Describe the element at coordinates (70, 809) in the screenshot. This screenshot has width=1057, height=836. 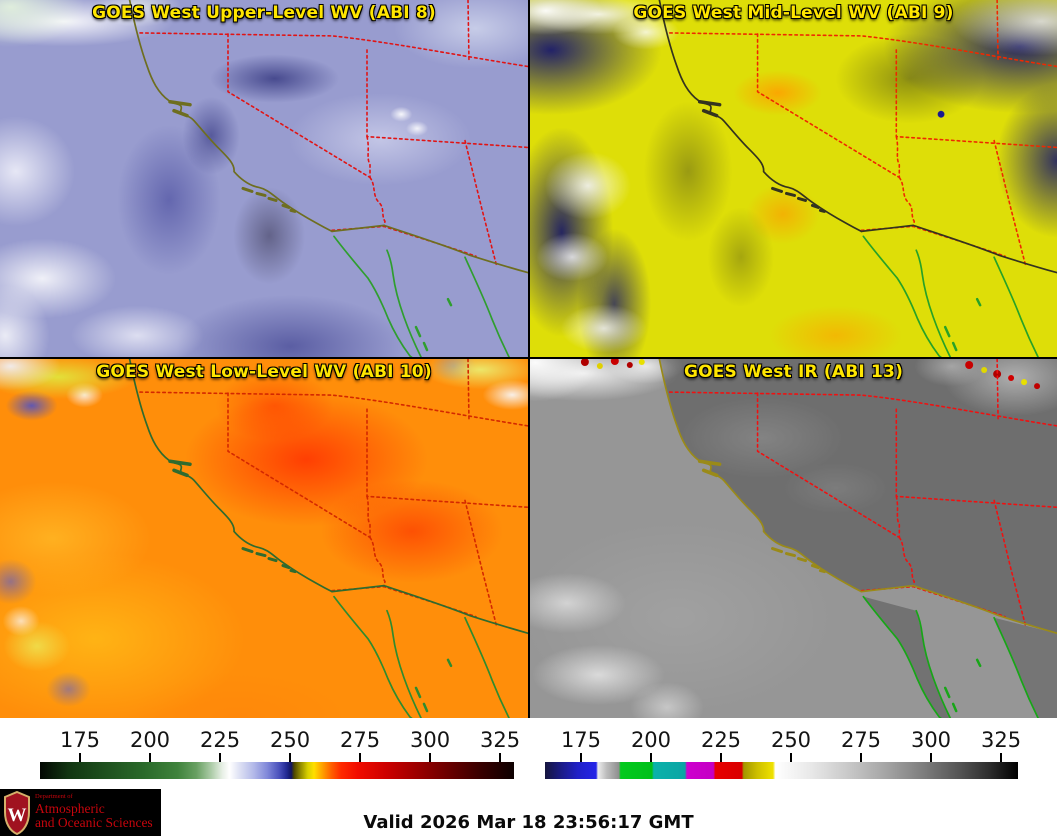
I see `logo-line-atmospheric: Atmospheric` at that location.